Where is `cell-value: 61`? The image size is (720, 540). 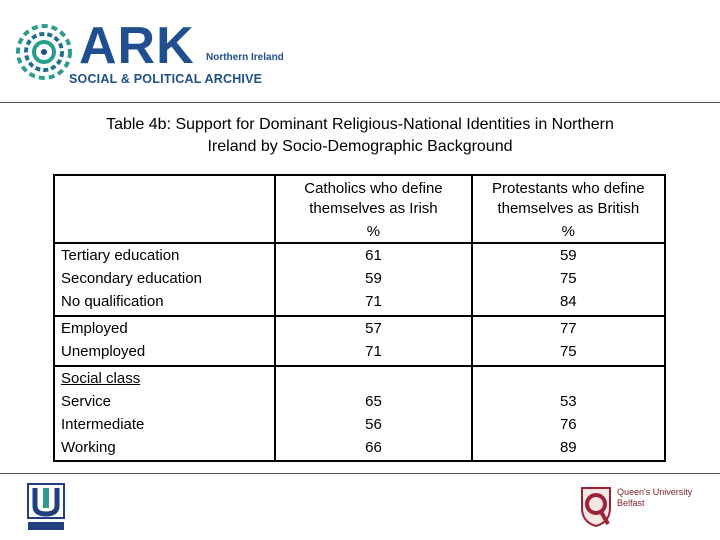
cell-value: 61 is located at coordinates (373, 255).